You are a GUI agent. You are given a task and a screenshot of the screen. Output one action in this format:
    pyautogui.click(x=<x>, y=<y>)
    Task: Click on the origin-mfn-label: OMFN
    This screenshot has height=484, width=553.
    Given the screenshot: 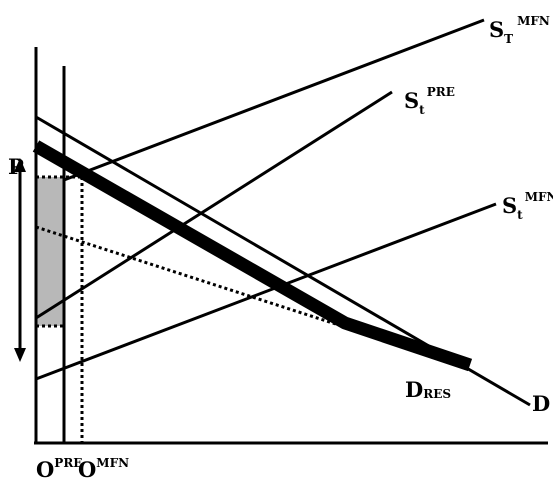 What is the action you would take?
    pyautogui.click(x=103, y=467)
    